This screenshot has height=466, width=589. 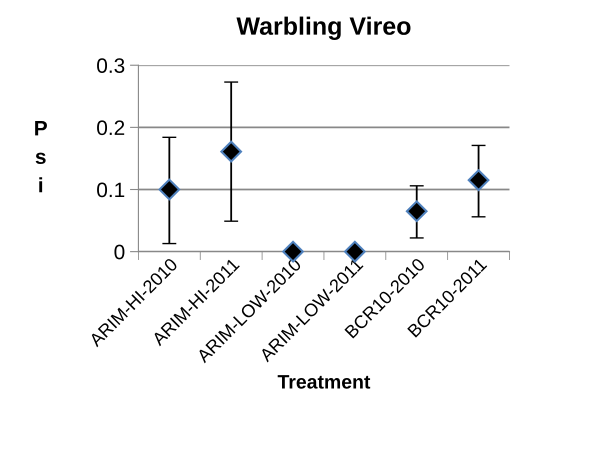 What do you see at coordinates (110, 128) in the screenshot?
I see `y-tick-label: 0.2` at bounding box center [110, 128].